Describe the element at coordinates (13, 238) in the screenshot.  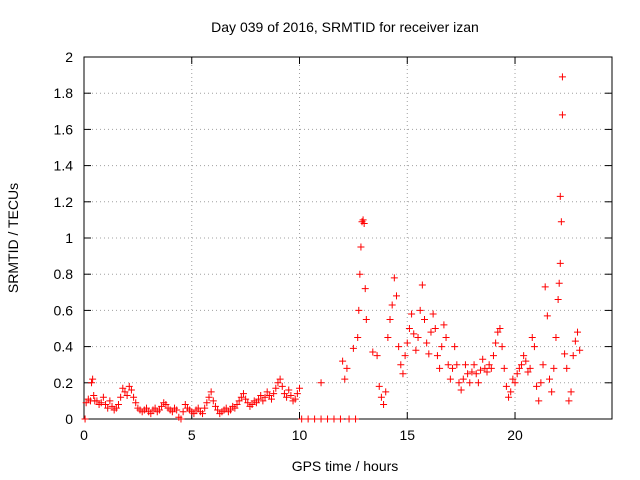
I see `y-axis-label: SRMTID / TECUs` at that location.